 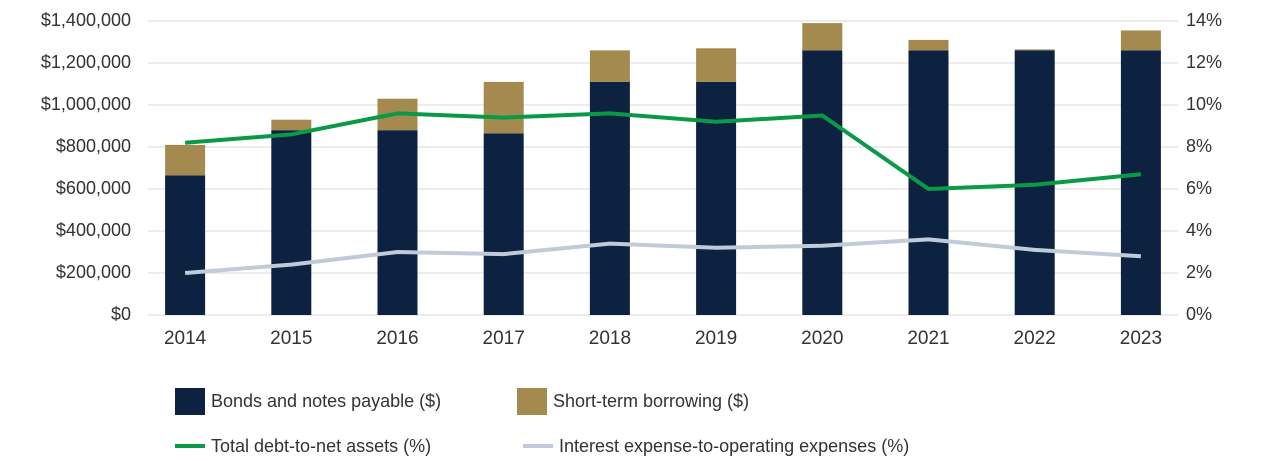 What do you see at coordinates (1204, 104) in the screenshot?
I see `y2-tick-label: 10%` at bounding box center [1204, 104].